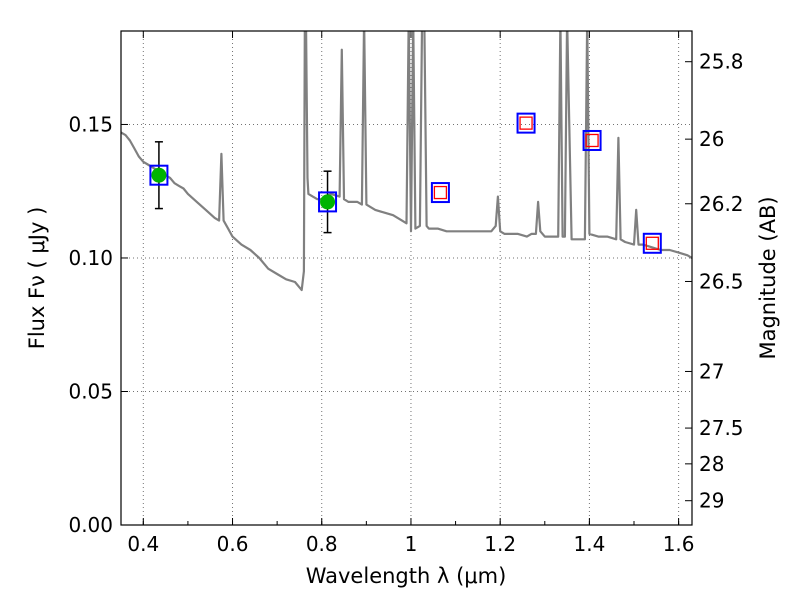 The width and height of the screenshot is (800, 604). What do you see at coordinates (711, 139) in the screenshot?
I see `y2-tick-label: 26` at bounding box center [711, 139].